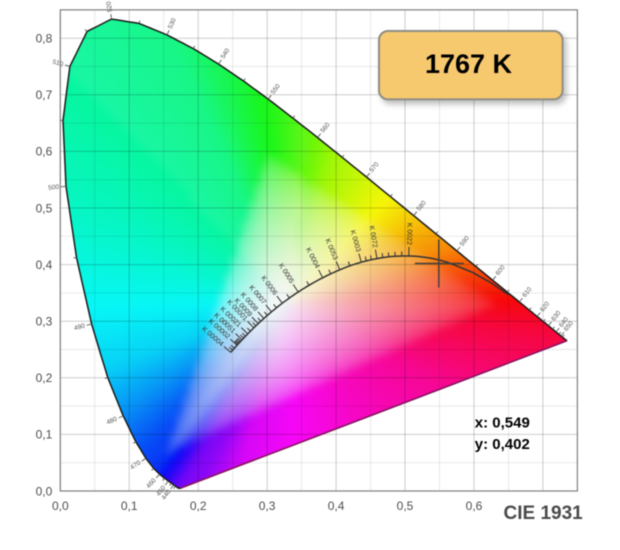 The width and height of the screenshot is (620, 550). What do you see at coordinates (44, 39) in the screenshot?
I see `svg-text: 0,8` at bounding box center [44, 39].